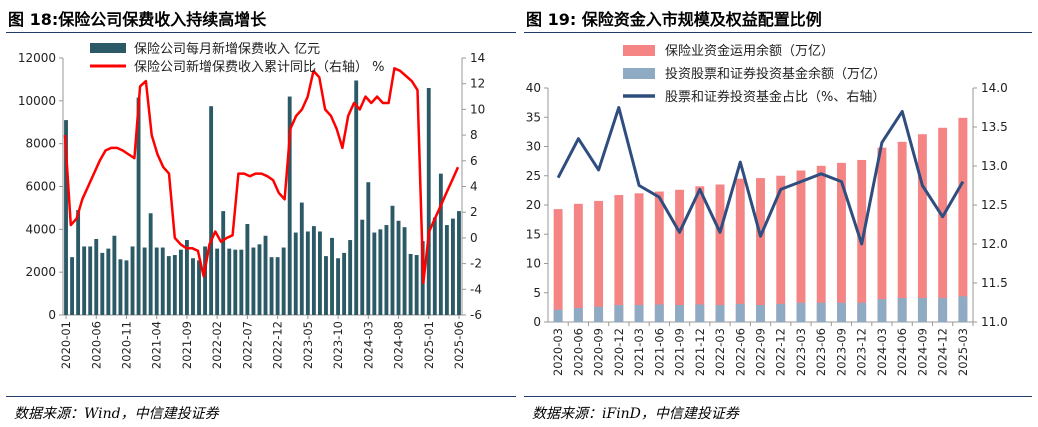 The height and width of the screenshot is (427, 1038). I want to click on y-left-tick-label: 5, so click(537, 293).